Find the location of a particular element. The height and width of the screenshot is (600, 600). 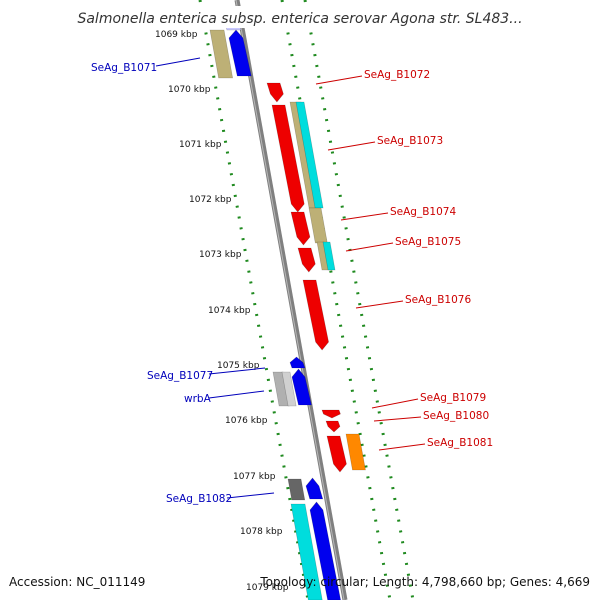

tick-label: 1072 kbp is located at coordinates (210, 200).